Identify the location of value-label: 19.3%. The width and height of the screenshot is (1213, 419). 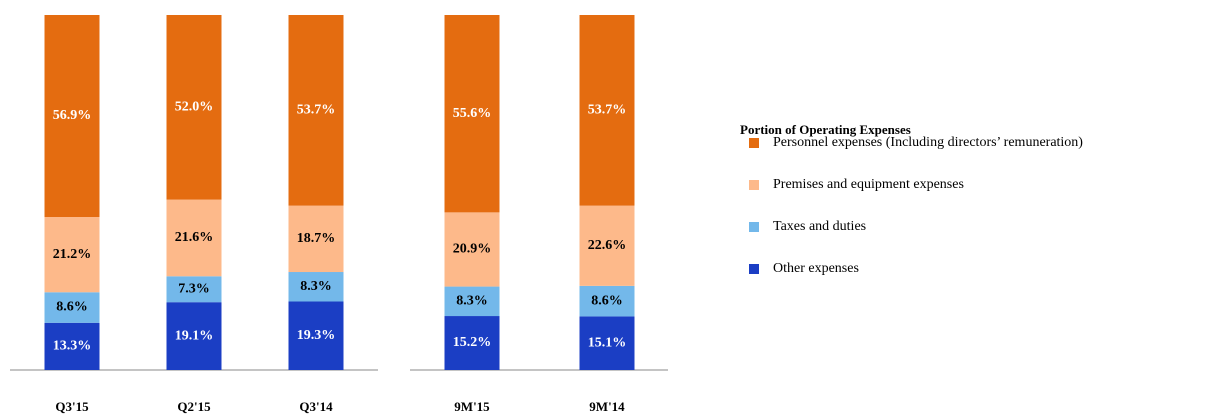
(316, 335).